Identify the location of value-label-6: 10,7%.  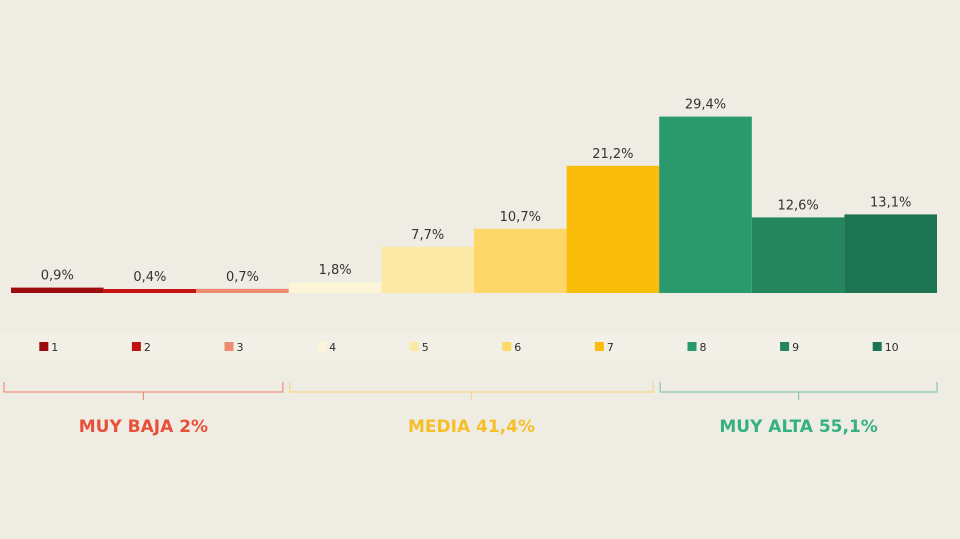
(520, 217).